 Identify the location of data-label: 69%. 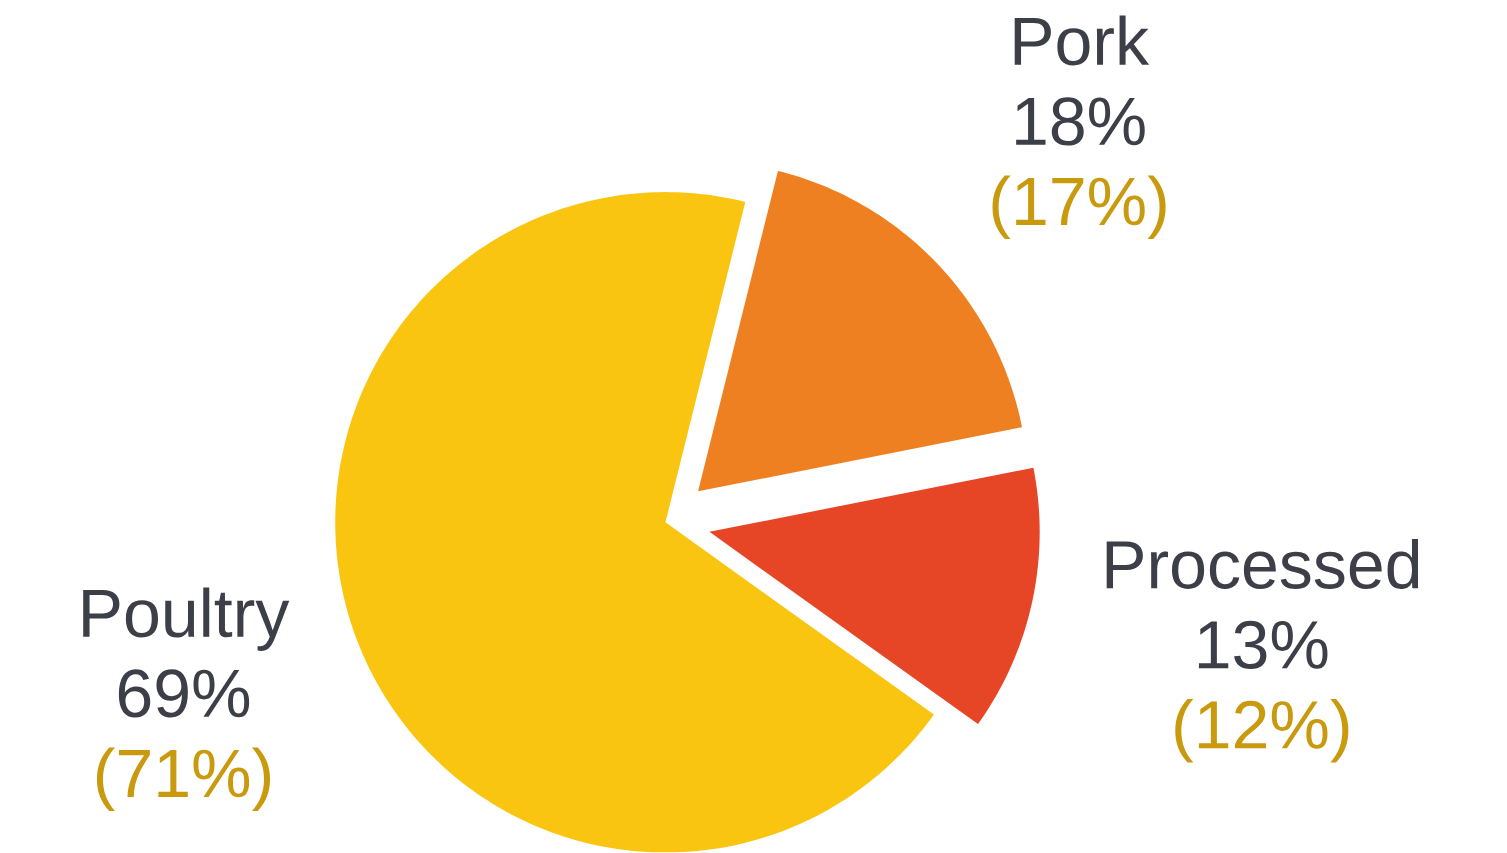
(184, 693).